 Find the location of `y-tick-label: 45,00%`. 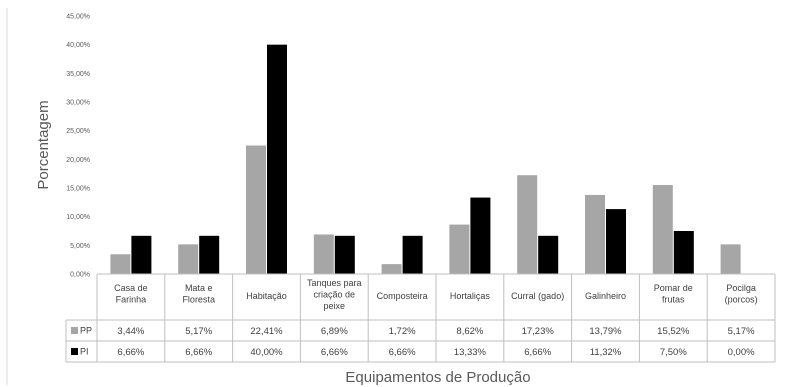

y-tick-label: 45,00% is located at coordinates (78, 17).